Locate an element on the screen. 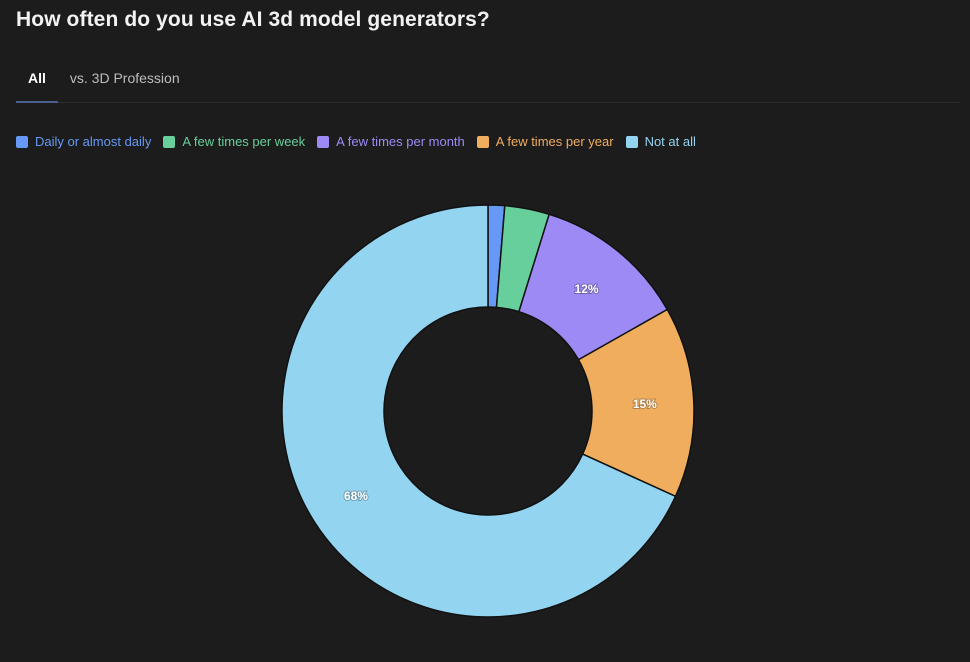 The width and height of the screenshot is (970, 662). legend-label: A few times per week is located at coordinates (244, 141).